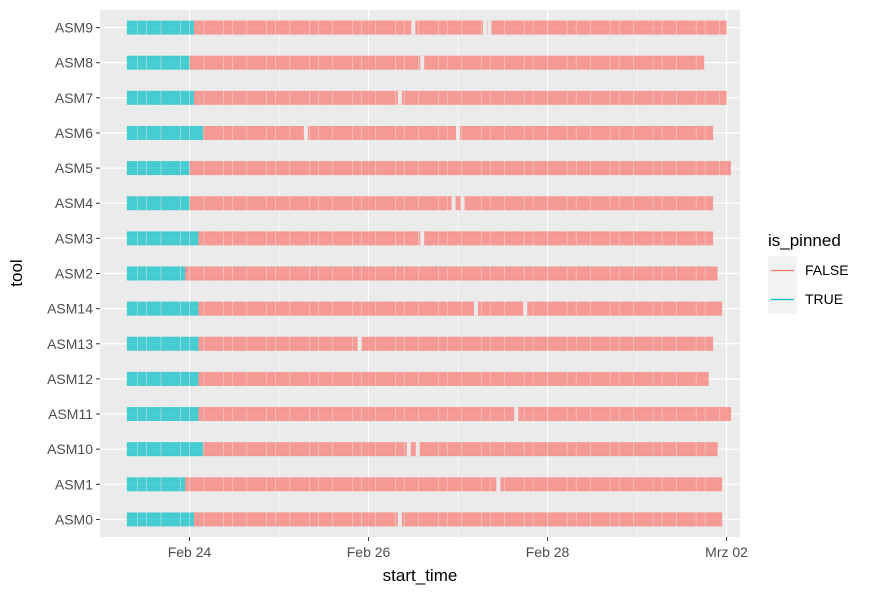 This screenshot has width=875, height=593. Describe the element at coordinates (74, 238) in the screenshot. I see `y-tick-label: ASM3` at that location.